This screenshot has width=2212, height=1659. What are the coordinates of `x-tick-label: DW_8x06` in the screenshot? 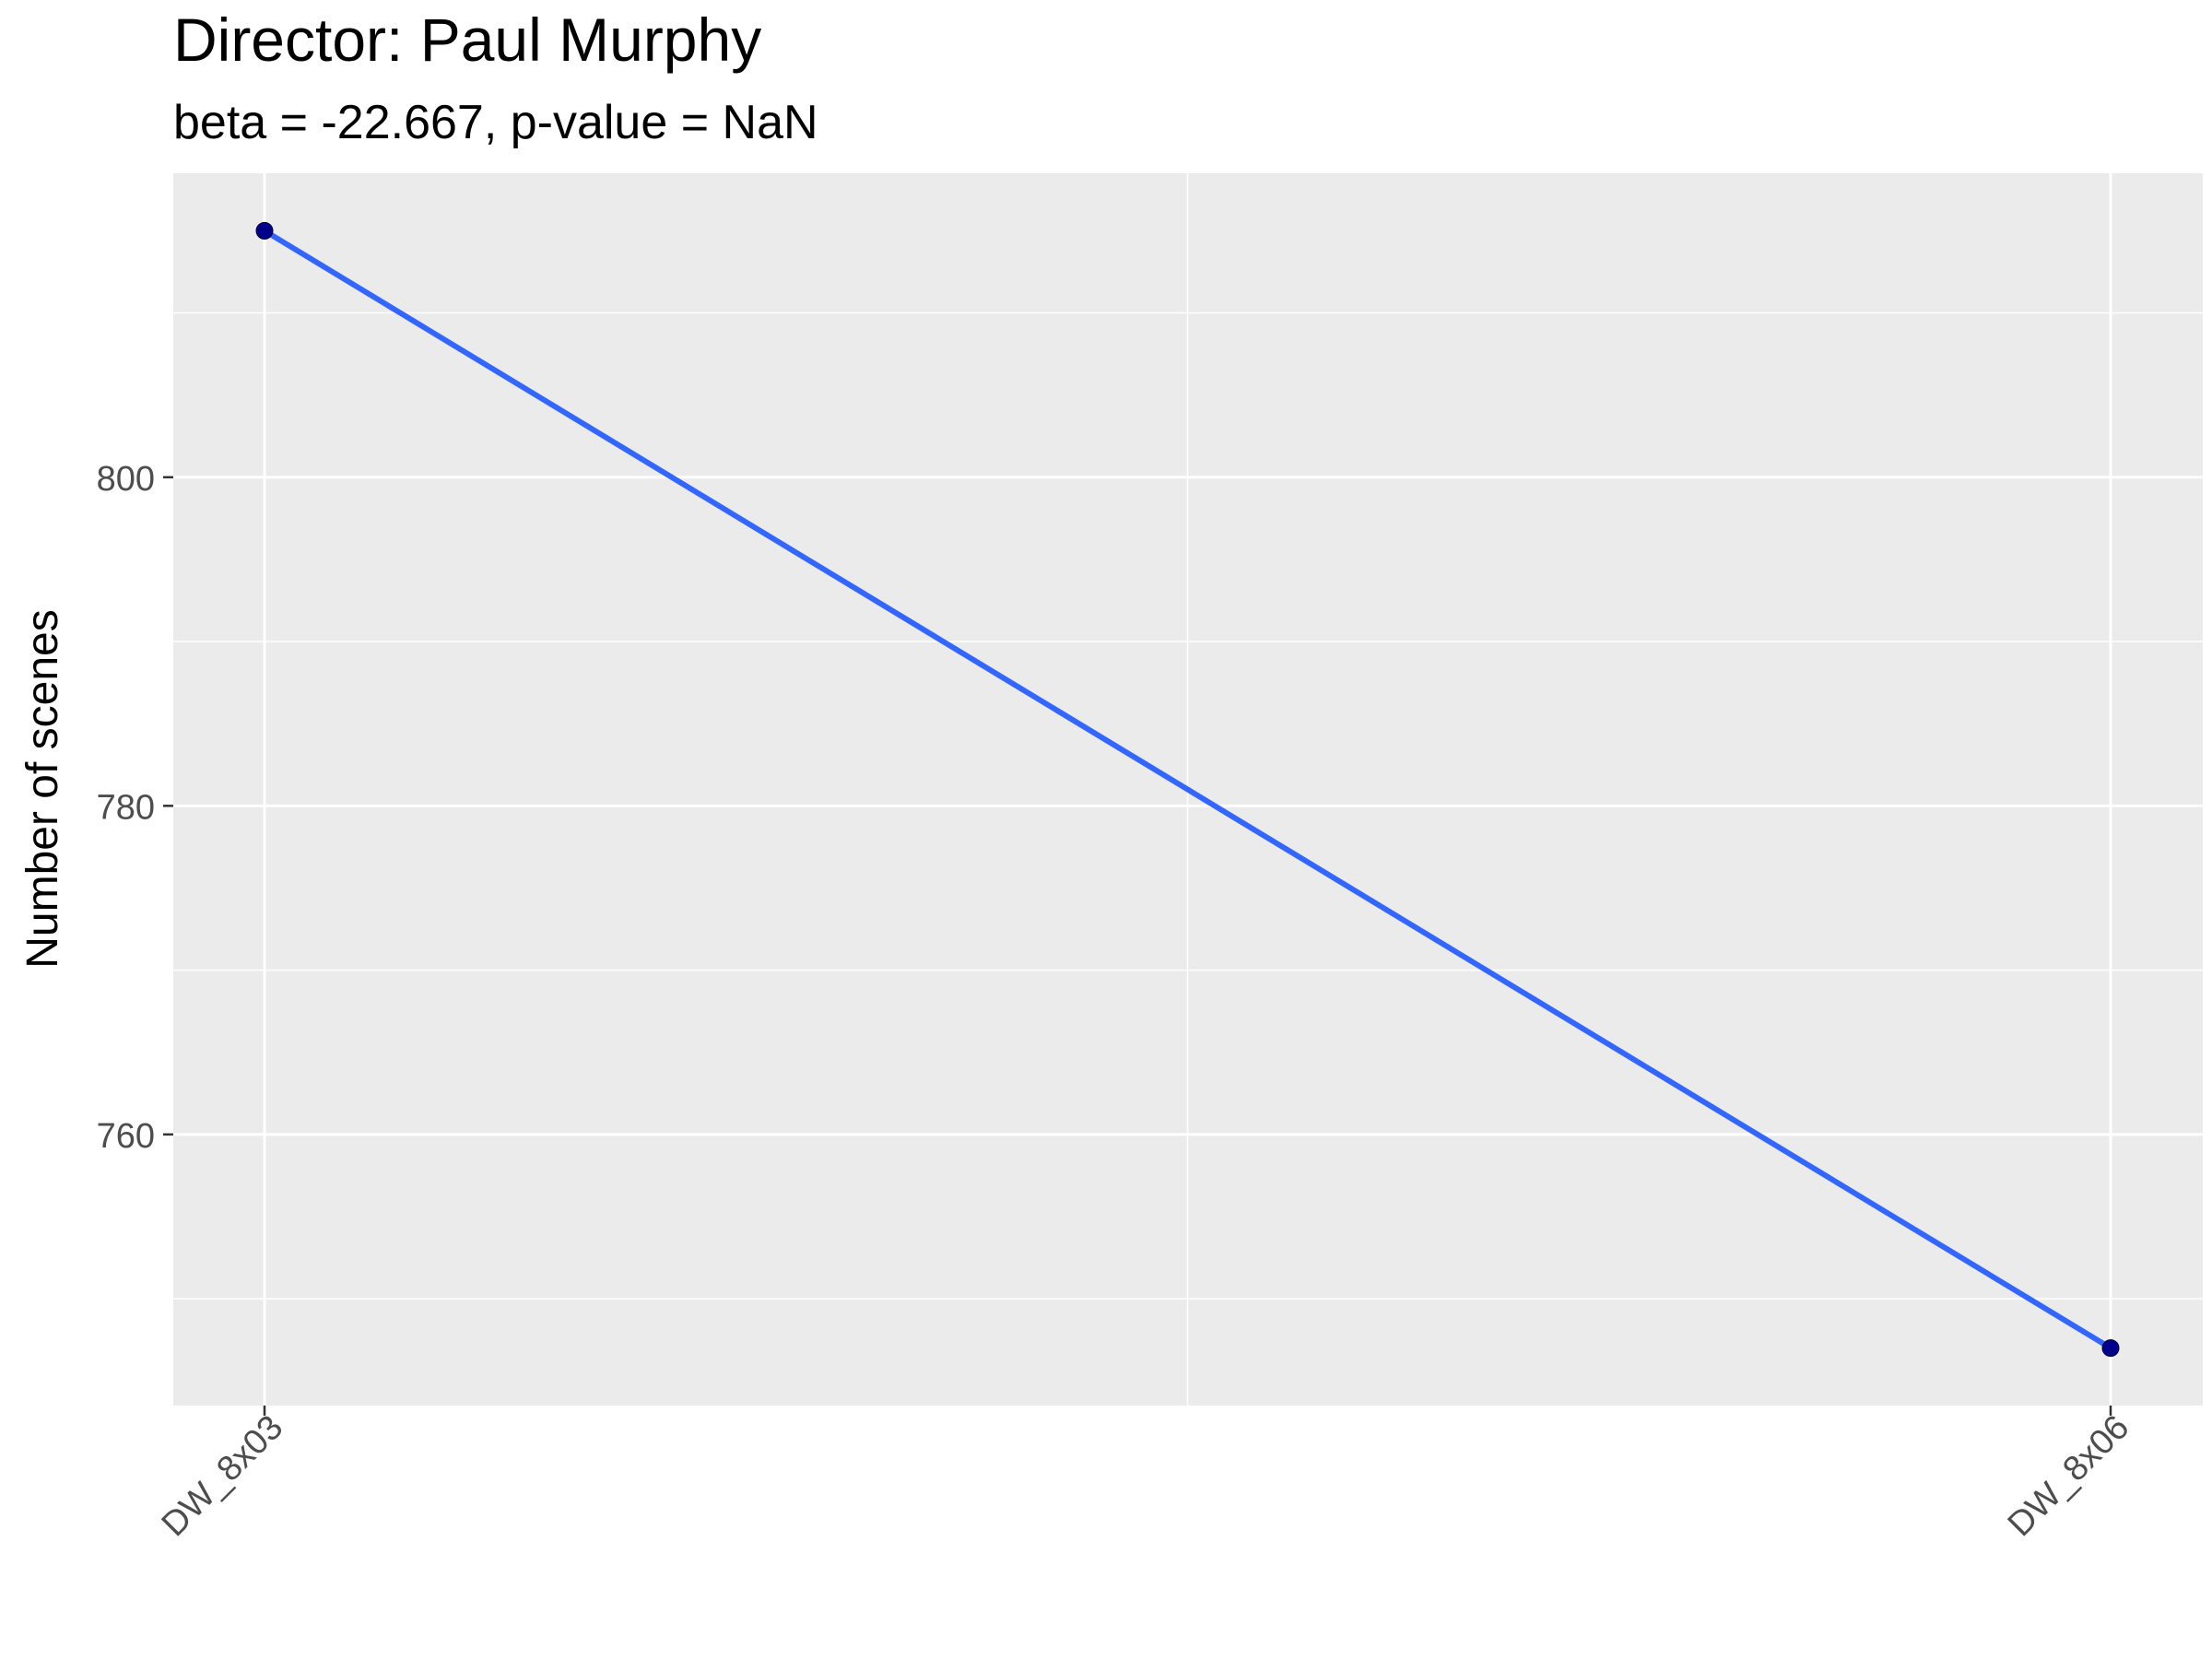 It's located at (2069, 1476).